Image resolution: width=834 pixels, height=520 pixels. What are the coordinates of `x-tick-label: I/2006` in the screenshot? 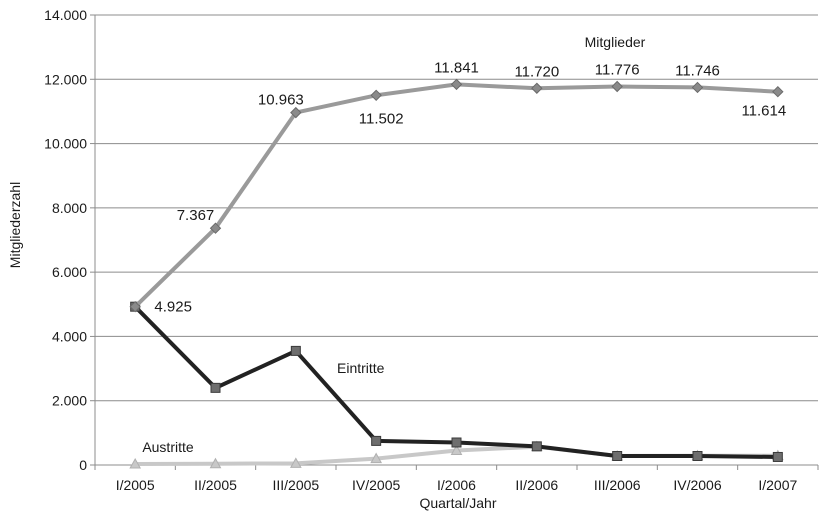 It's located at (456, 485).